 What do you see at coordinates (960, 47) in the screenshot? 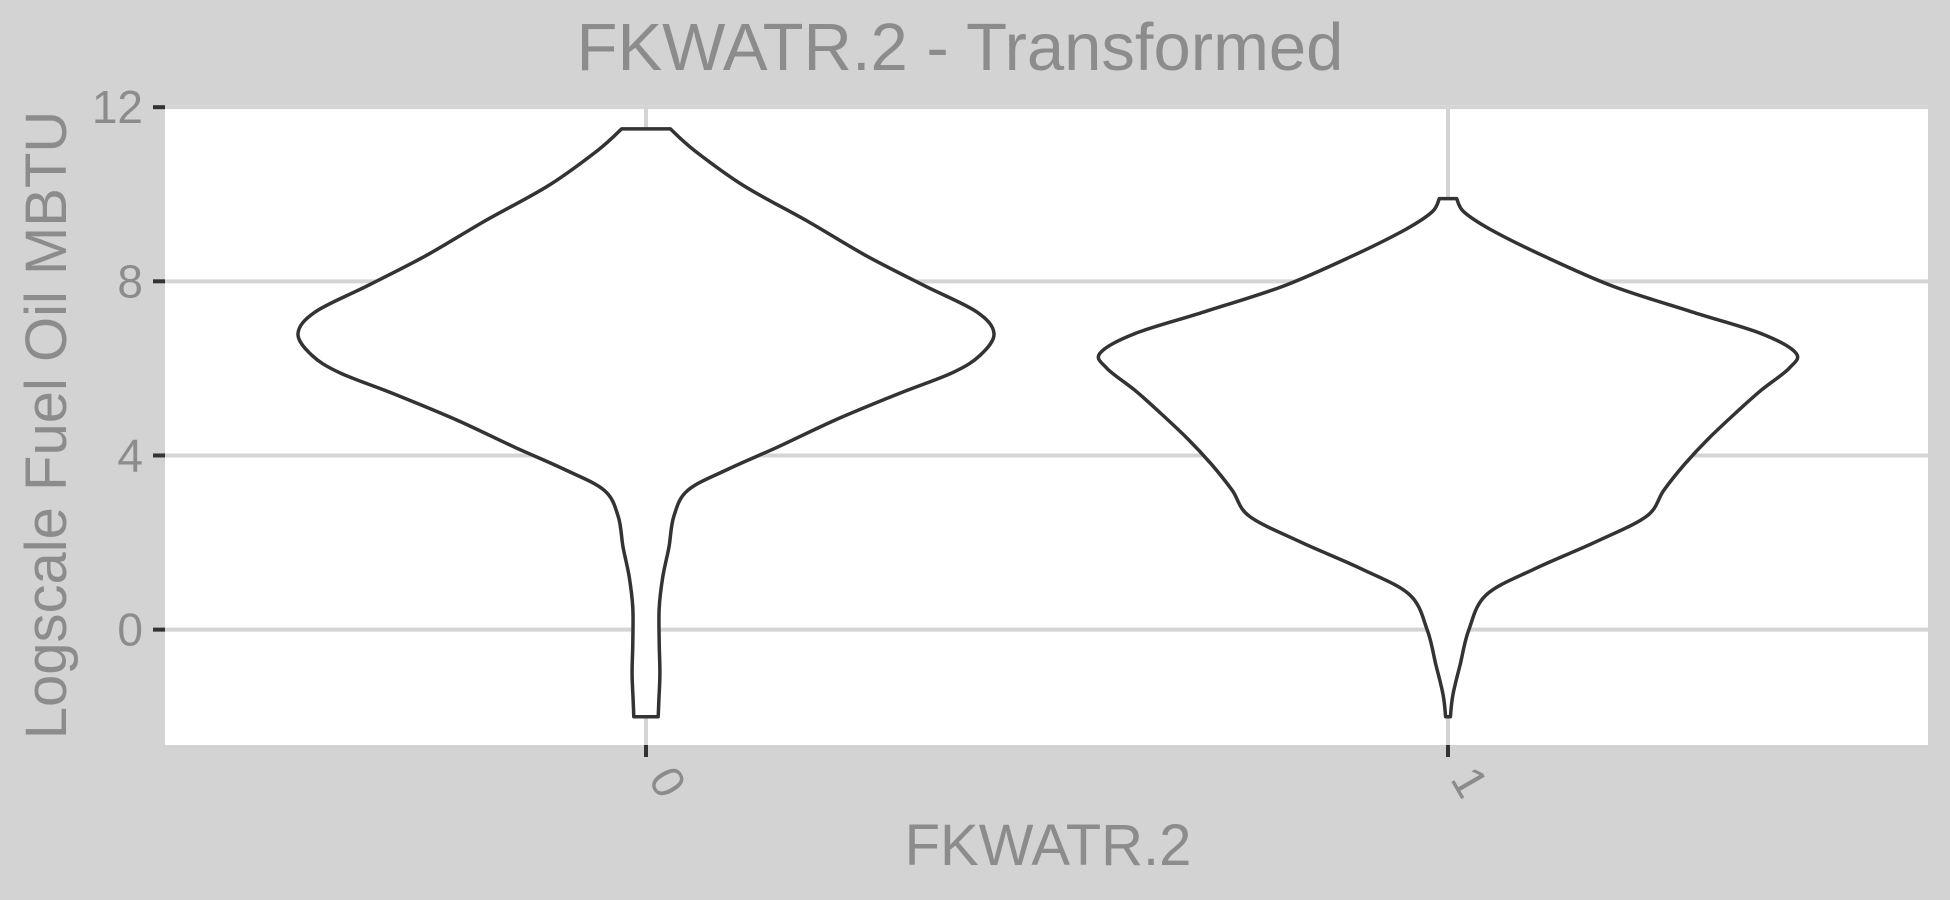
I see `chart-title: FKWATR.2 - Transformed` at bounding box center [960, 47].